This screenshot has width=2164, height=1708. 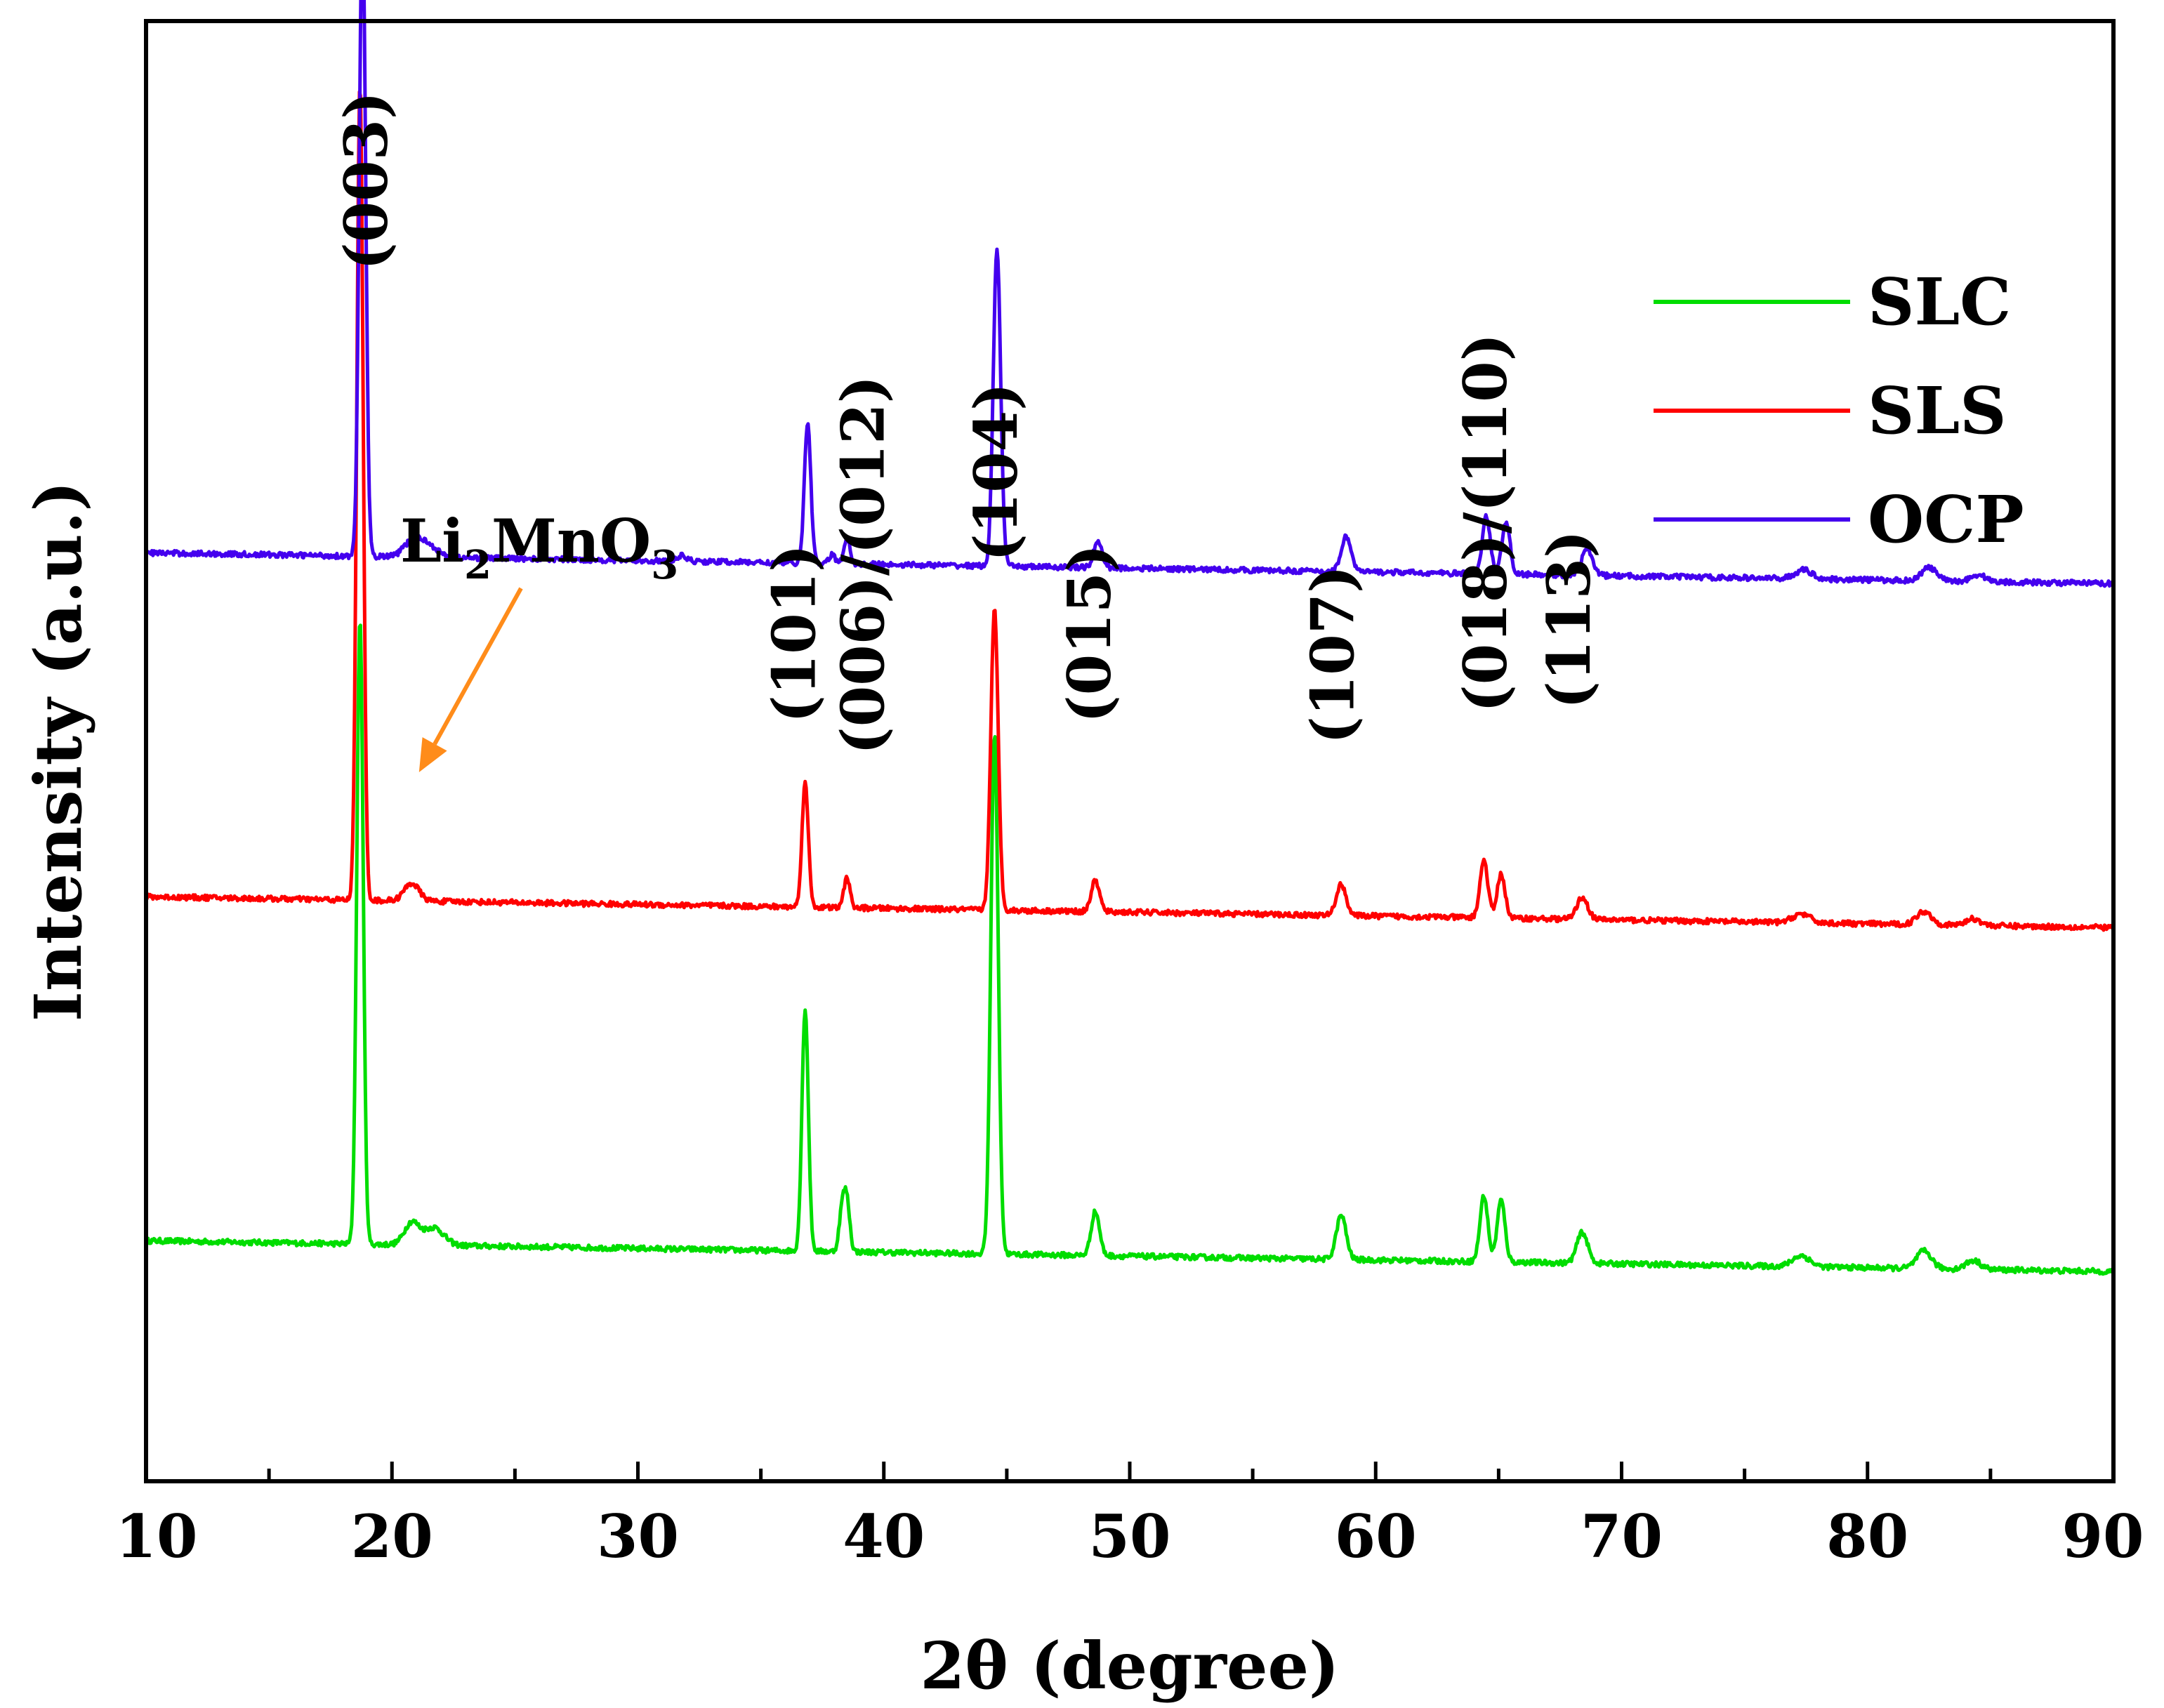 I want to click on x-tick-label: 50, so click(x=1130, y=1537).